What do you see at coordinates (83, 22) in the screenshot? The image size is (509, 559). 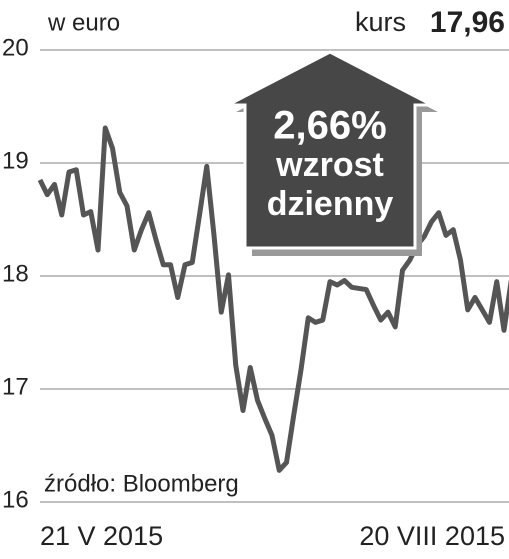 I see `unit-label: w euro` at bounding box center [83, 22].